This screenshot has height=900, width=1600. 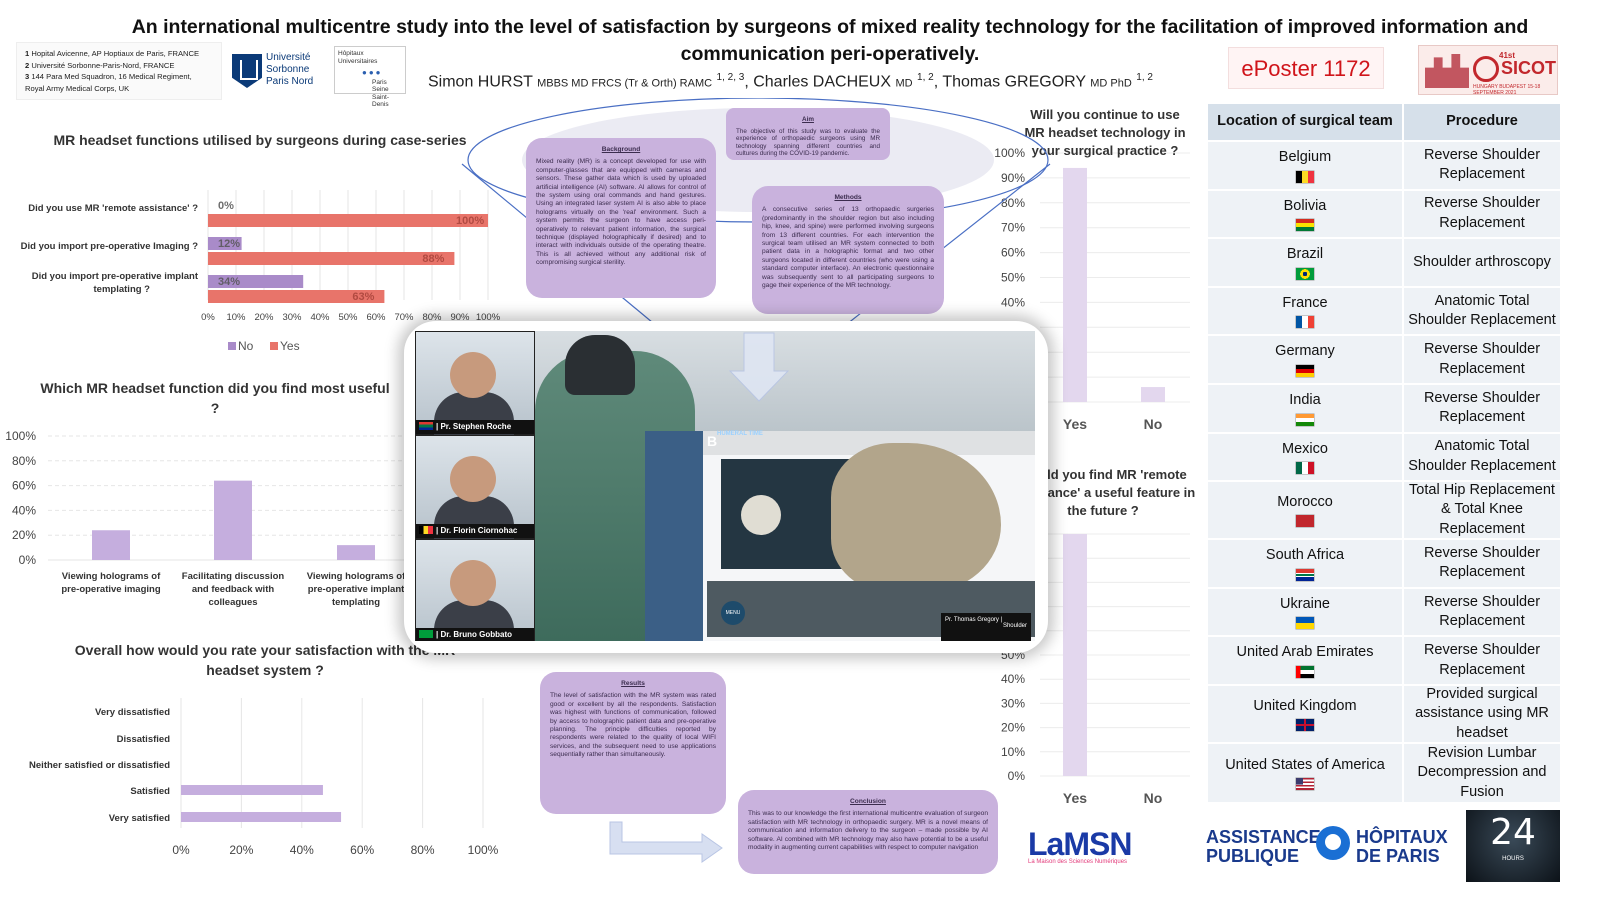 What do you see at coordinates (1013, 752) in the screenshot?
I see `y-tick-label: 10%` at bounding box center [1013, 752].